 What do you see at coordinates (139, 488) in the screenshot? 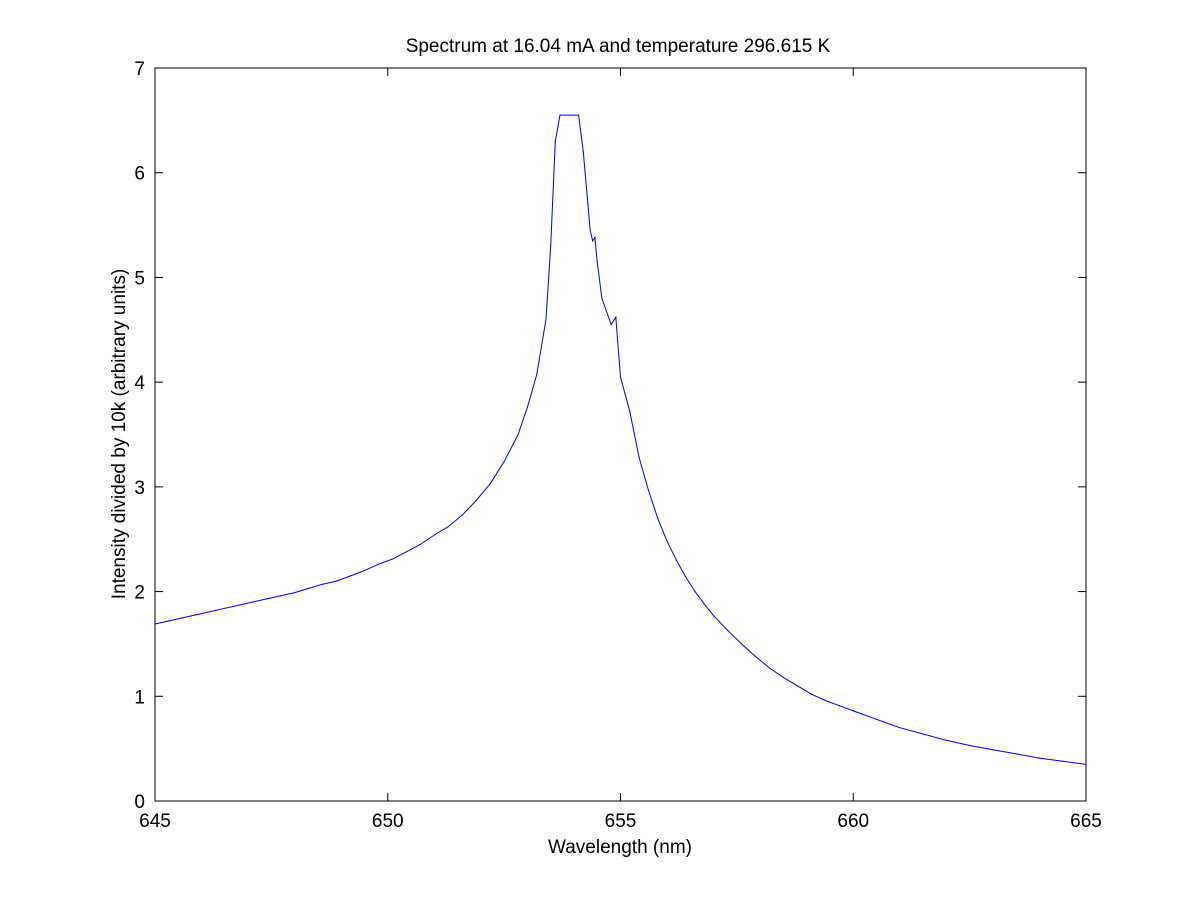
I see `y-tick-label: 3` at bounding box center [139, 488].